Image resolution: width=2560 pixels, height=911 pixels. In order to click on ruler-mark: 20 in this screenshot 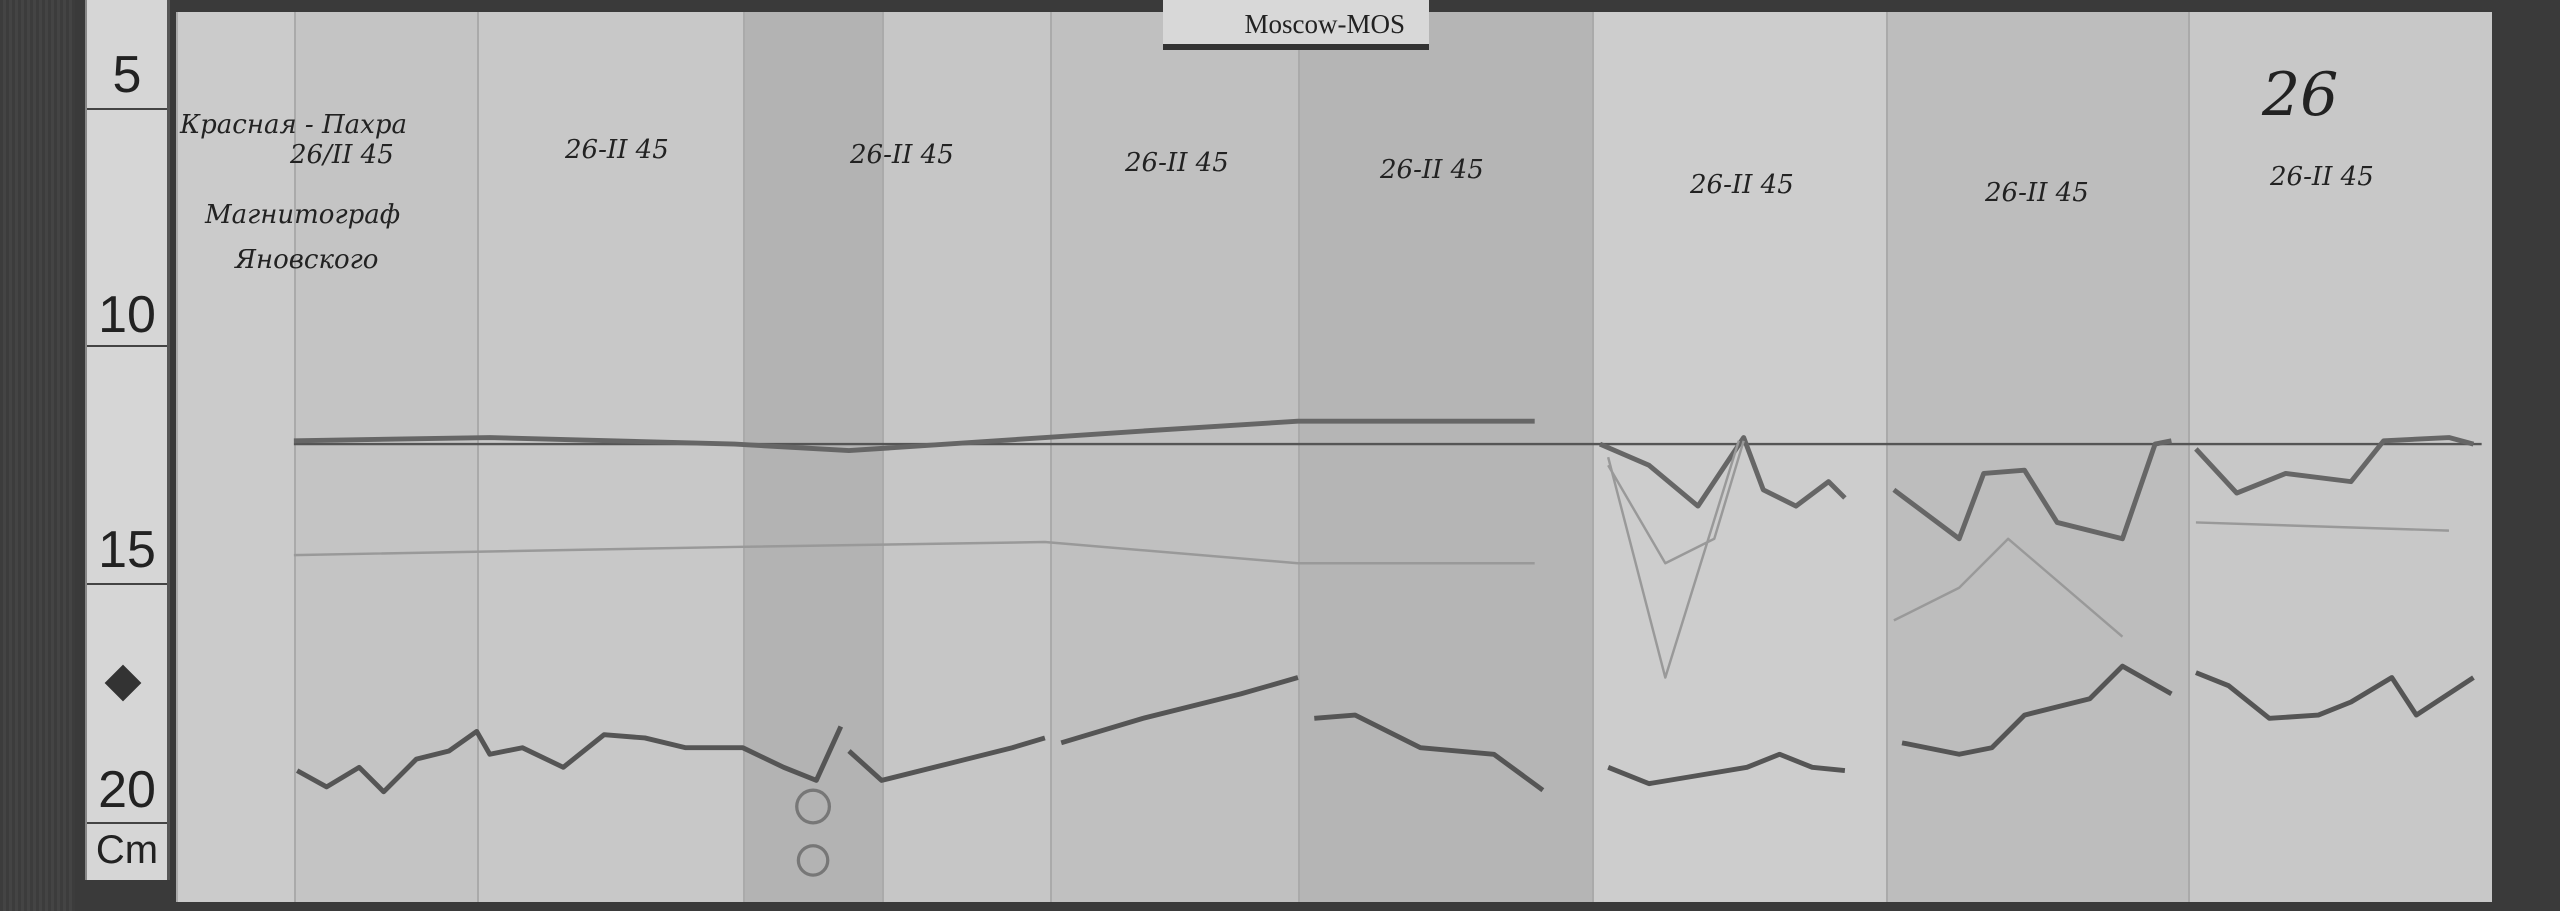, I will do `click(127, 790)`.